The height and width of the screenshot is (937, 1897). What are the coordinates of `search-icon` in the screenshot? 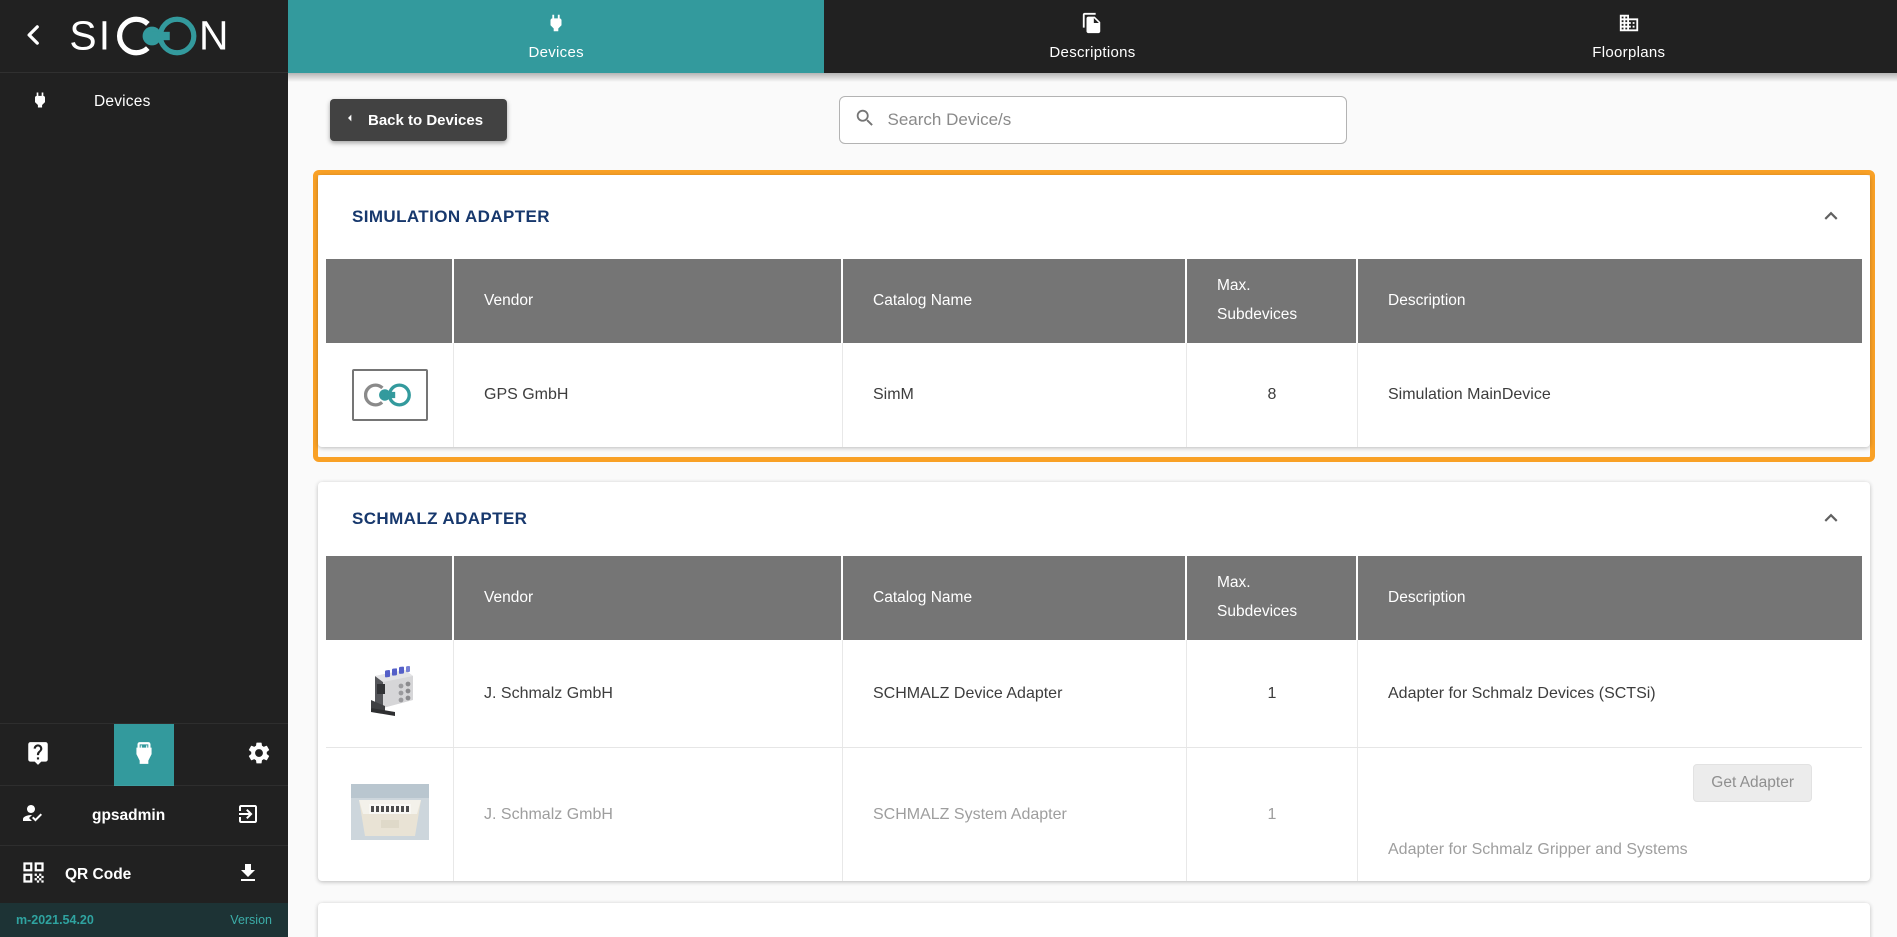 It's located at (865, 120).